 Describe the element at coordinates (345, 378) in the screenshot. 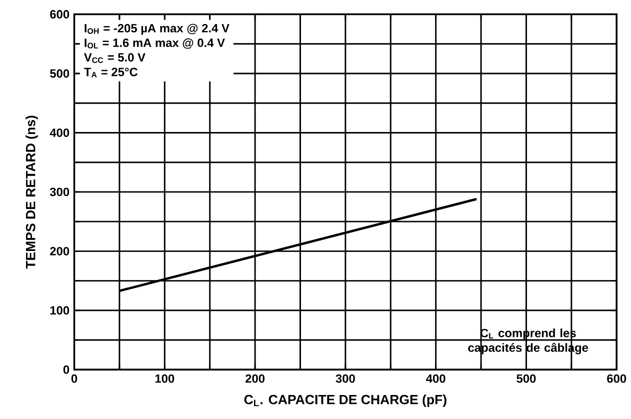

I see `x-tick-label: 300` at that location.